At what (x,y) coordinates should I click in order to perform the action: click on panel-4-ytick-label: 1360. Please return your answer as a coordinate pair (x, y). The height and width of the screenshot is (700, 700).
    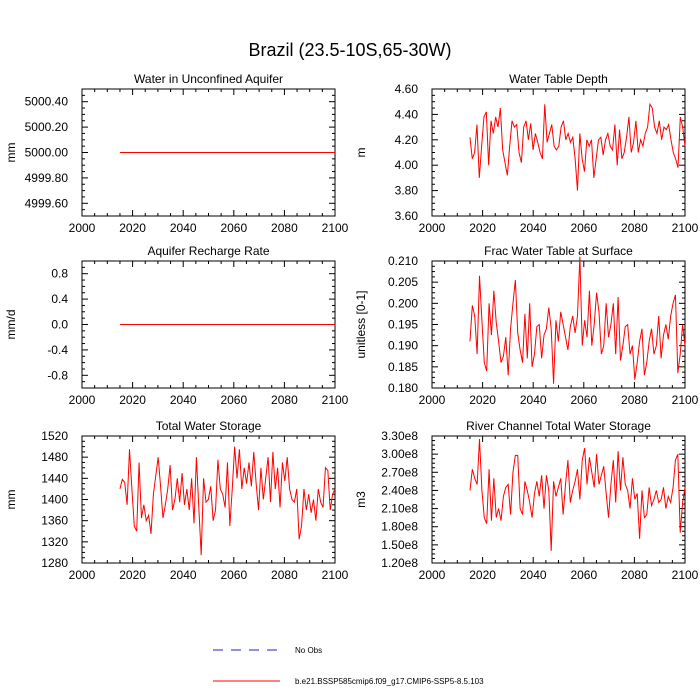
    Looking at the image, I should click on (54, 521).